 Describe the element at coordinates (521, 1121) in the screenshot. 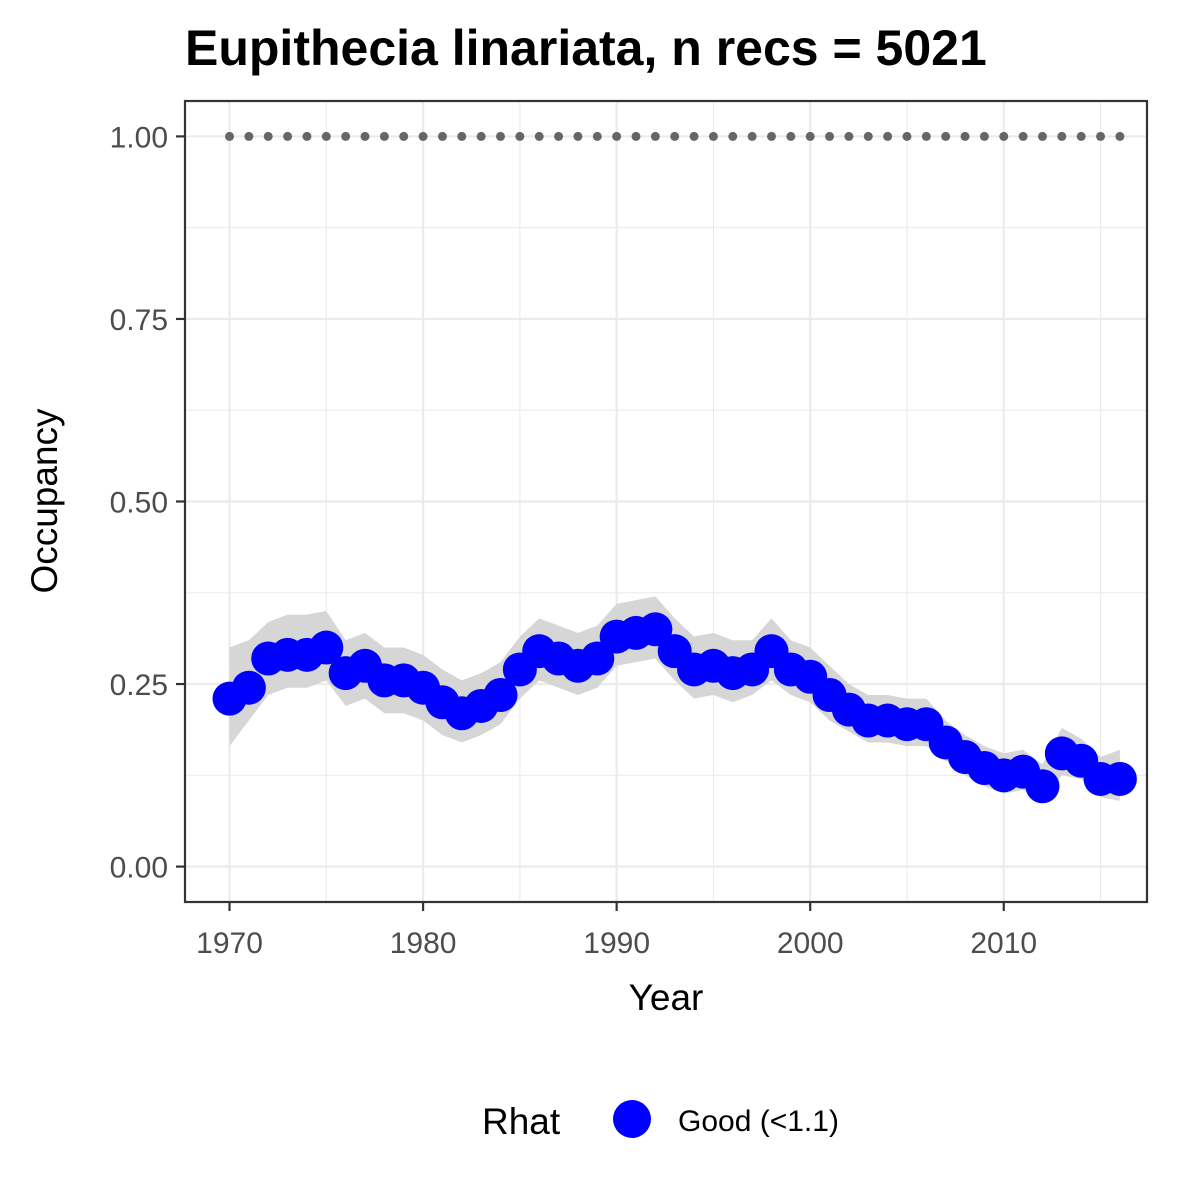

I see `legend-title: Rhat` at that location.